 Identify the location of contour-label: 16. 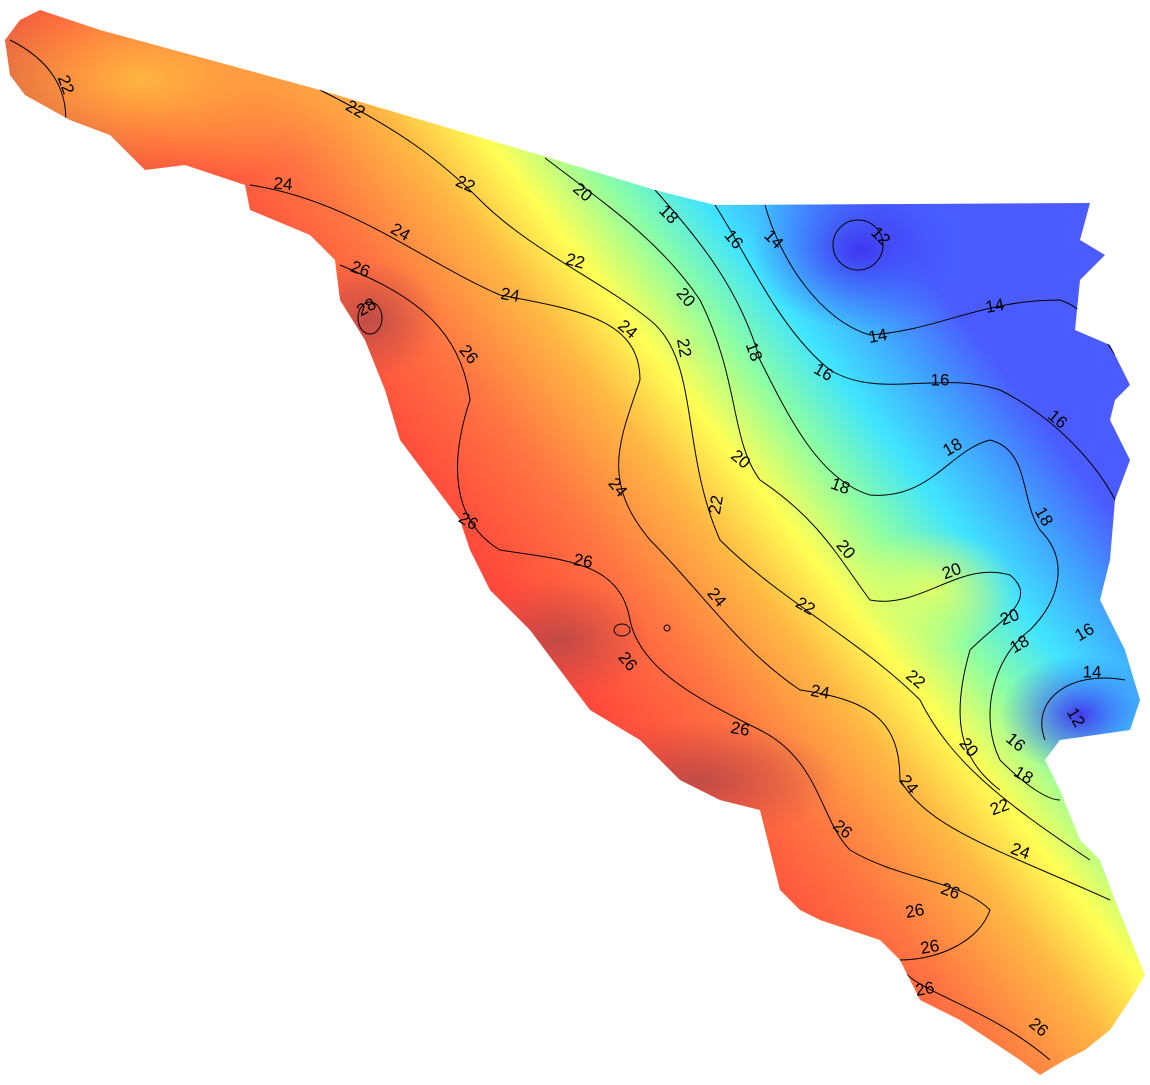
(940, 379).